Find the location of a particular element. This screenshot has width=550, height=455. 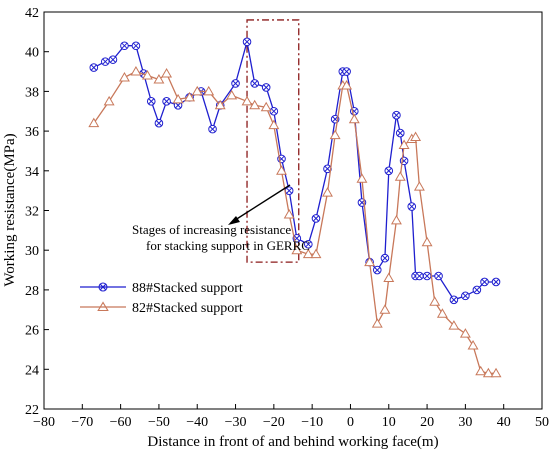

x-axis: −80 −70 −60 −50 −40 −30 −20 −10 0 10 20 30 40 50 is located at coordinates (291, 417).